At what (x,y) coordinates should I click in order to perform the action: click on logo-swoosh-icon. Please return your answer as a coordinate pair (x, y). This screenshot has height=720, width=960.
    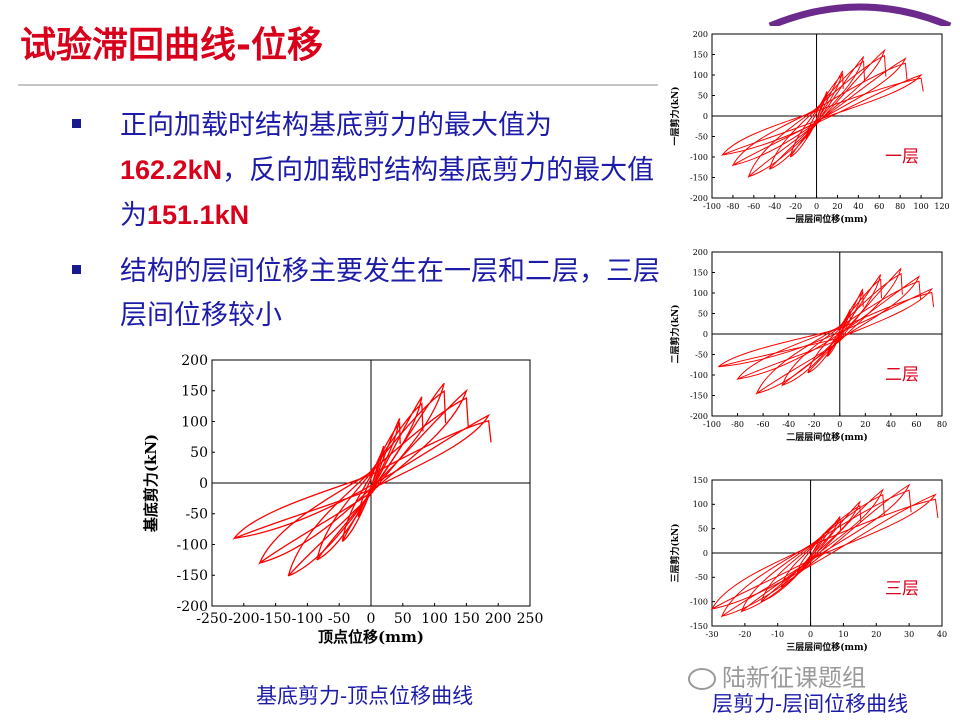
    Looking at the image, I should click on (860, 14).